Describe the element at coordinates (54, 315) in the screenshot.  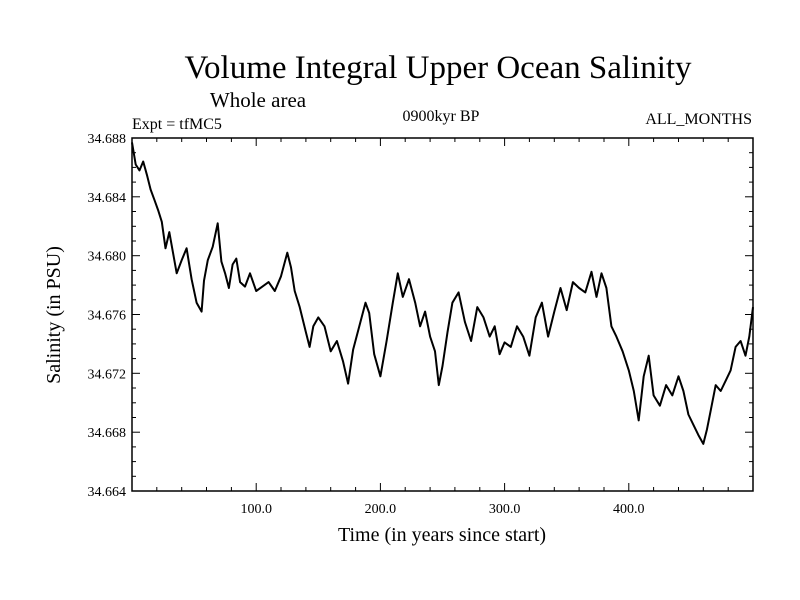
I see `y-axis-label: Salinity (in PSU)` at that location.